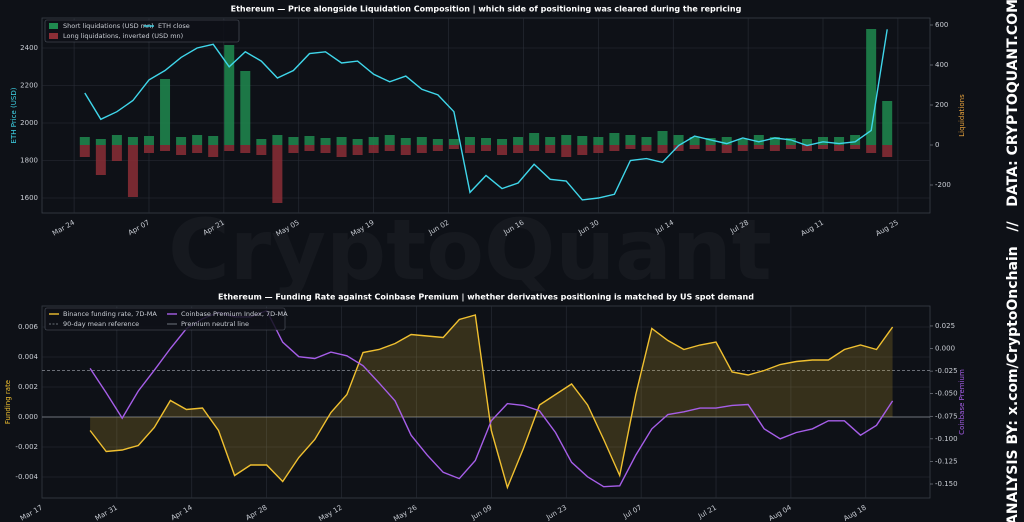  I want to click on y-tick-label: 0.004, so click(28, 357).